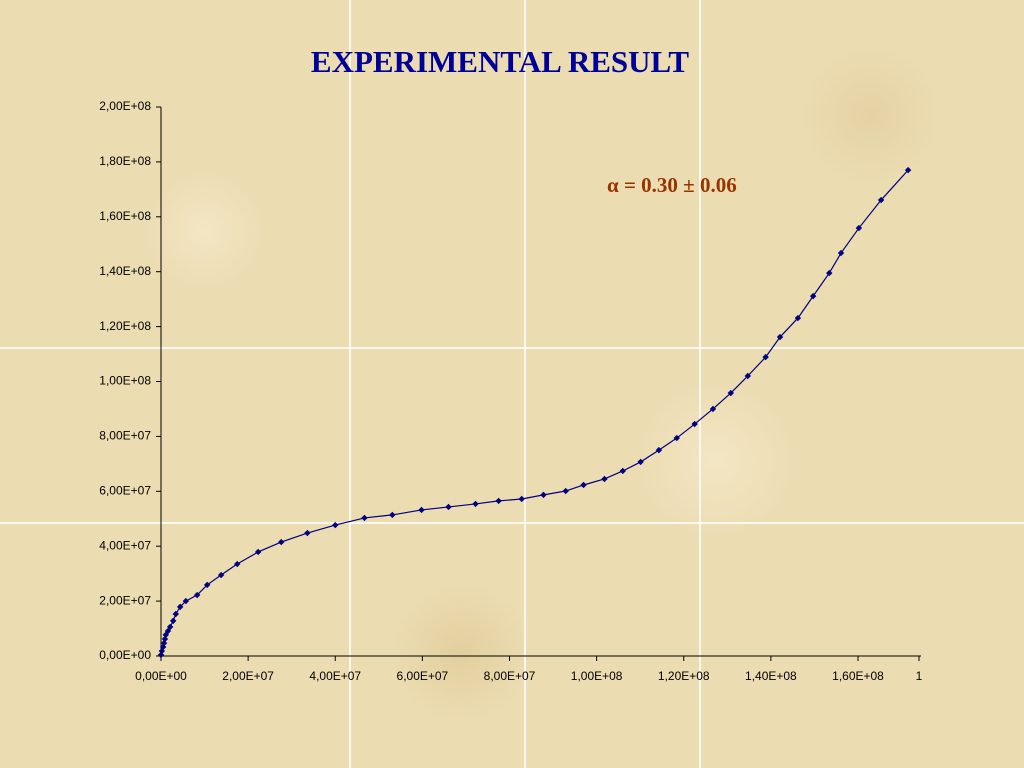 This screenshot has width=1024, height=768. What do you see at coordinates (125, 326) in the screenshot?
I see `y-tick-label: 1,20E+08` at bounding box center [125, 326].